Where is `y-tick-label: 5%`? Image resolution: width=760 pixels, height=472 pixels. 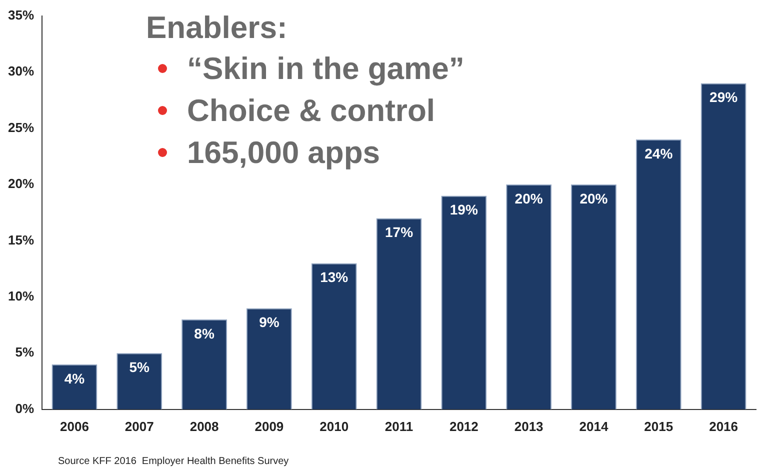
y-tick-label: 5% is located at coordinates (24, 352).